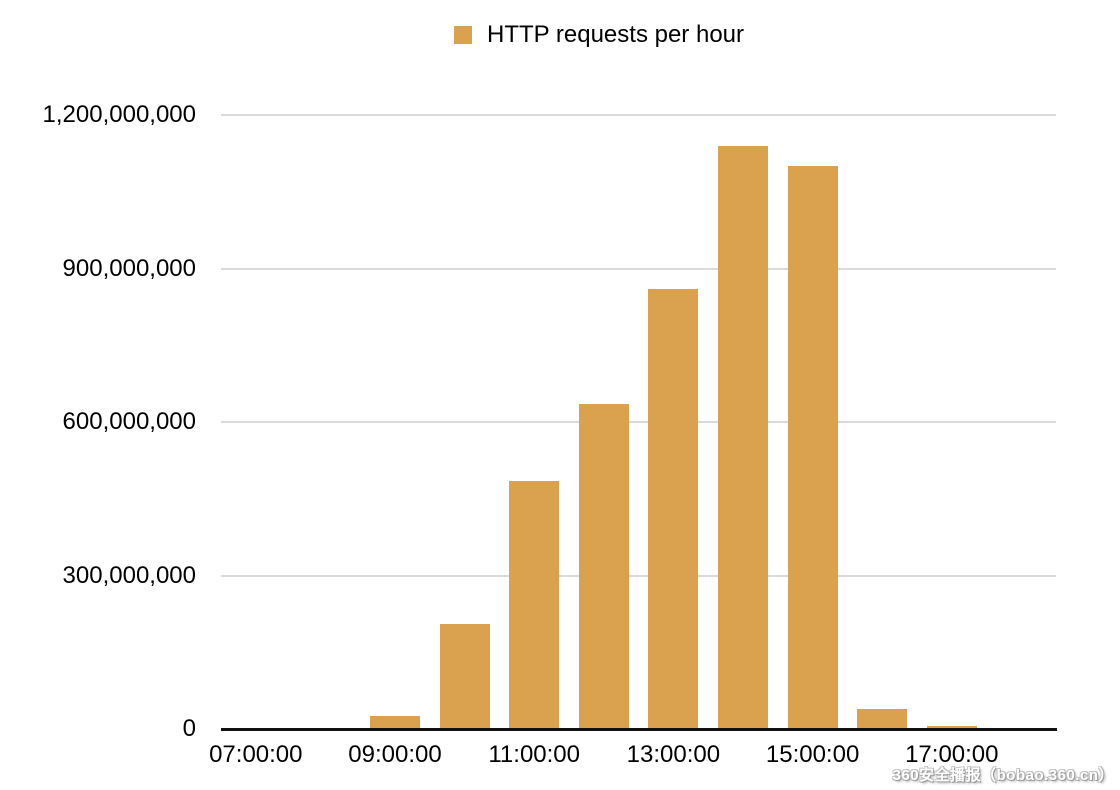 The height and width of the screenshot is (790, 1120). I want to click on chart-legend: HTTP requests per hour, so click(599, 34).